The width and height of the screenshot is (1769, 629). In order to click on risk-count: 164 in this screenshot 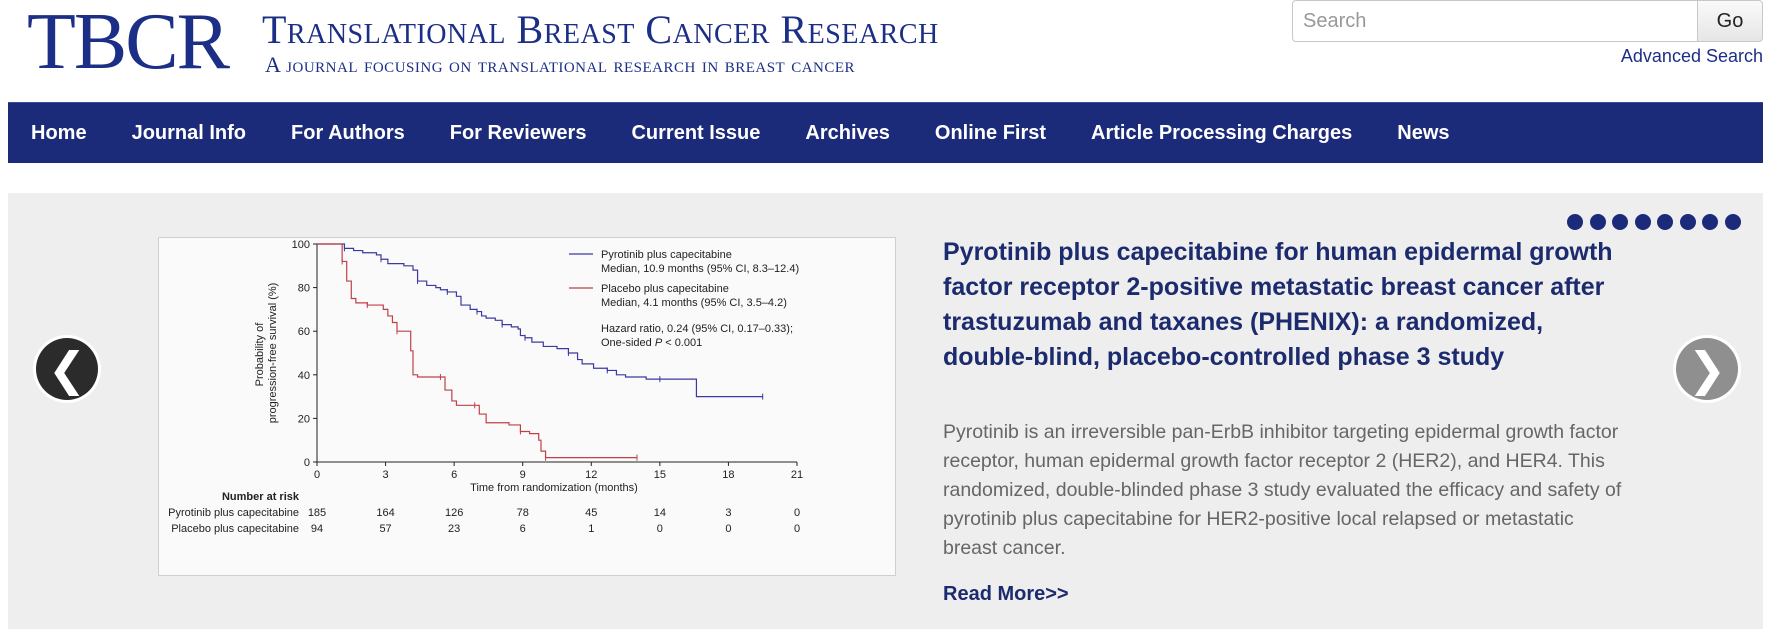, I will do `click(385, 513)`.